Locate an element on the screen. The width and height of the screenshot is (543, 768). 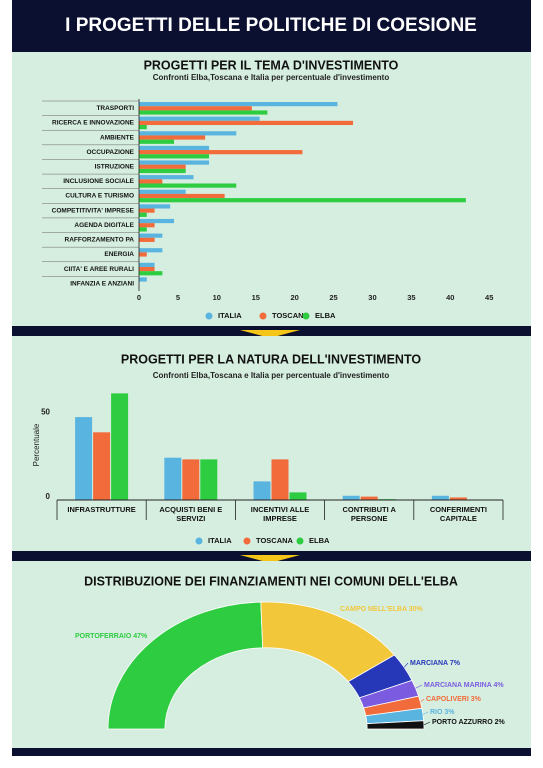
y-tick-label: OCCUPAZIONE is located at coordinates (110, 152).